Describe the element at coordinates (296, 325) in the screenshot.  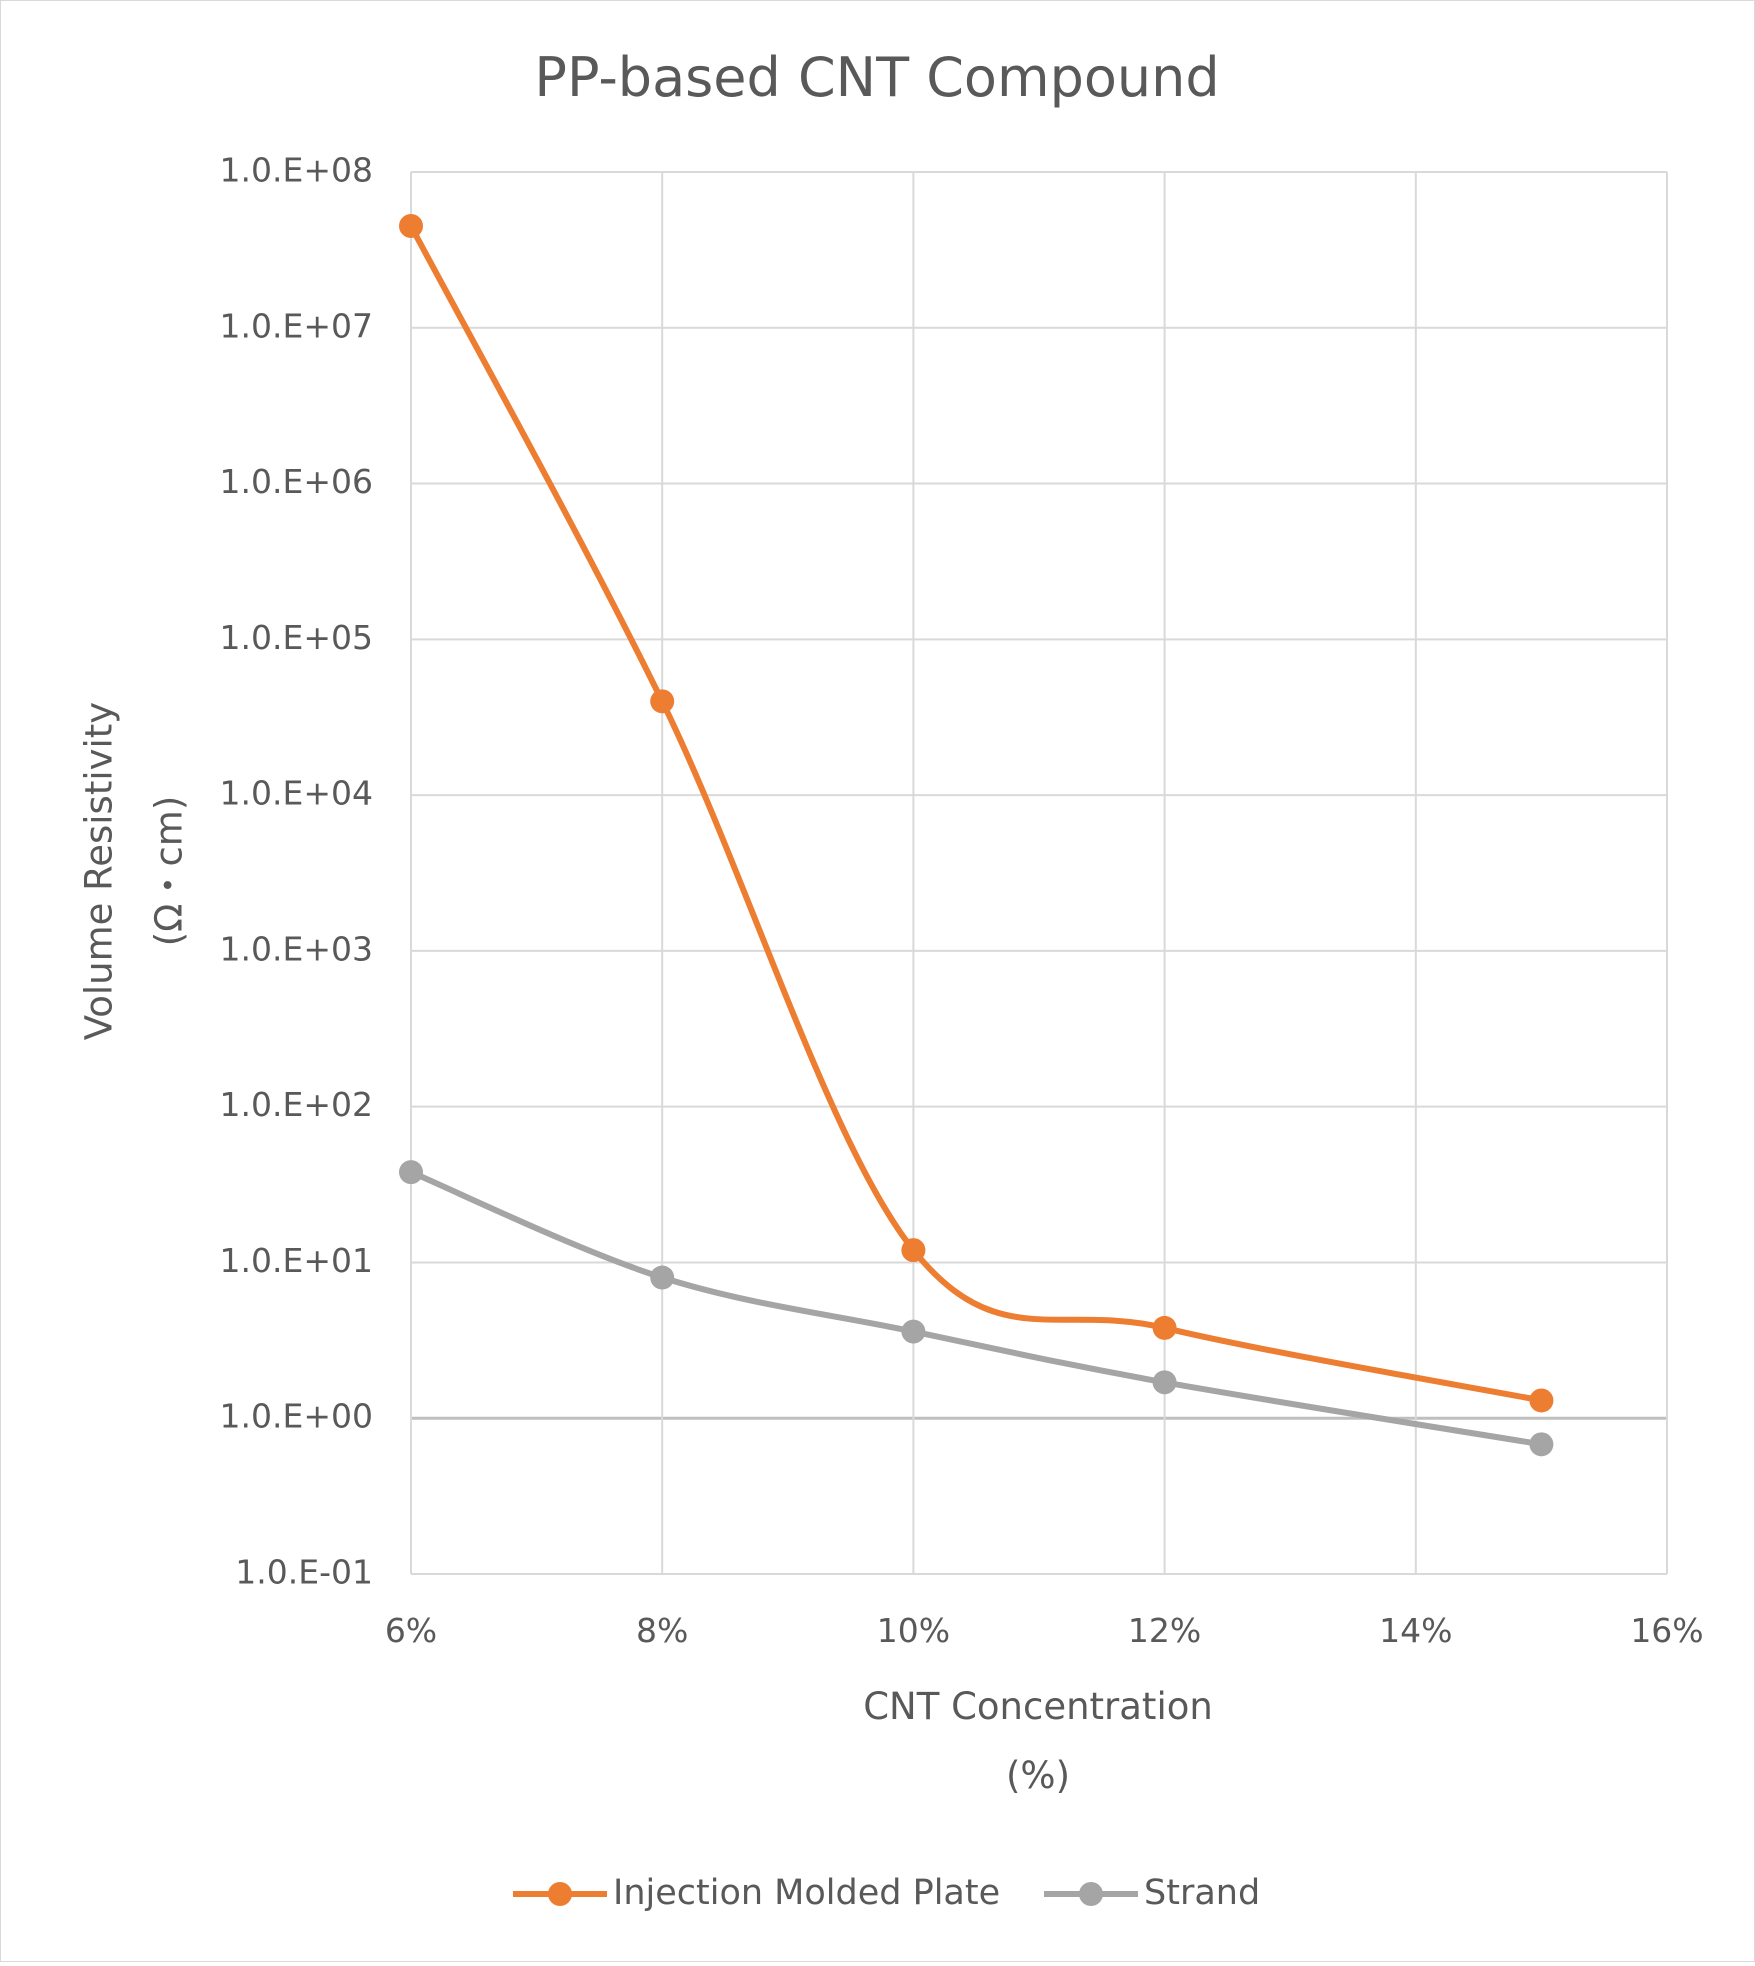
I see `y-tick-label: 1.0.E+07` at that location.